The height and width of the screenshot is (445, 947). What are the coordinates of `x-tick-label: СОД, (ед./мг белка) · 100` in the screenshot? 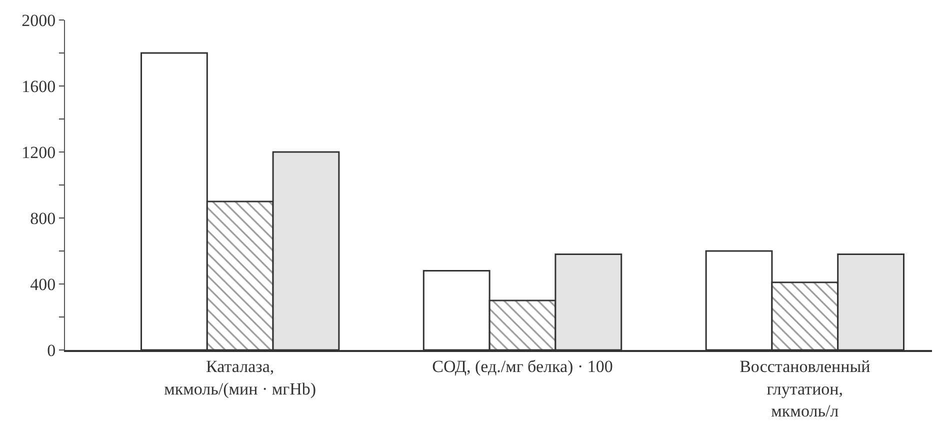 It's located at (522, 366).